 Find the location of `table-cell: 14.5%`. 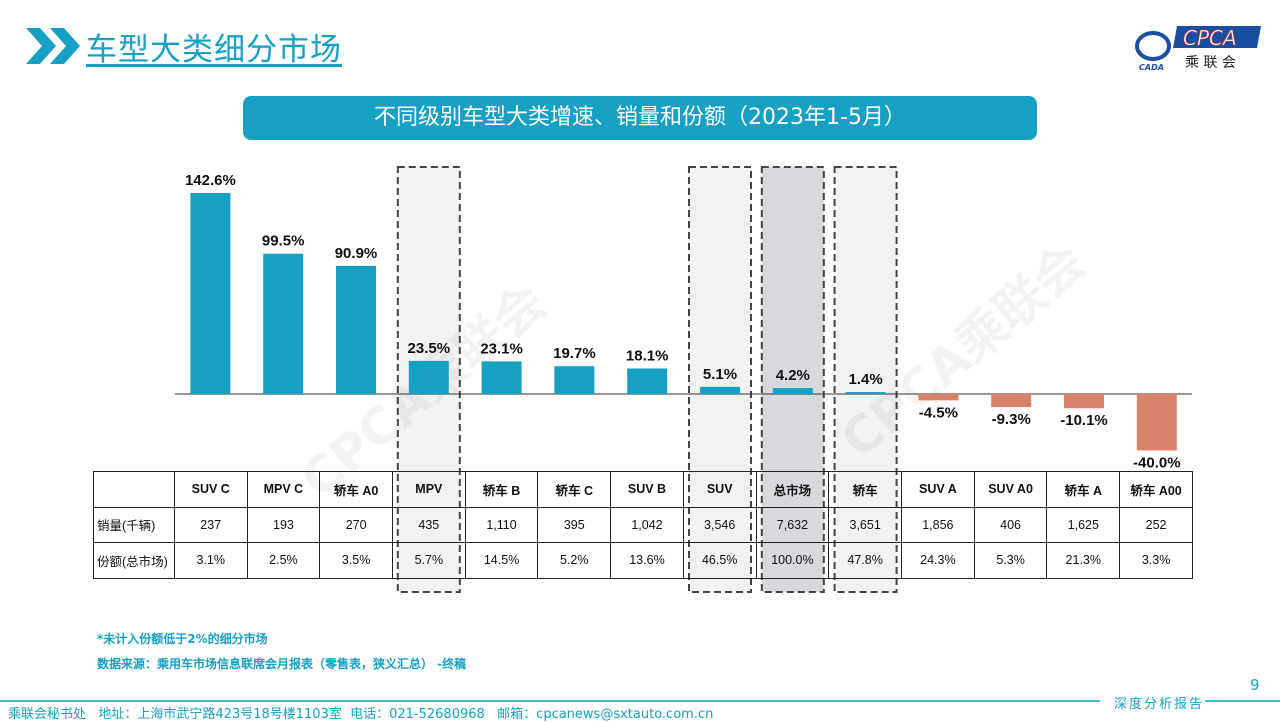

table-cell: 14.5% is located at coordinates (501, 560).